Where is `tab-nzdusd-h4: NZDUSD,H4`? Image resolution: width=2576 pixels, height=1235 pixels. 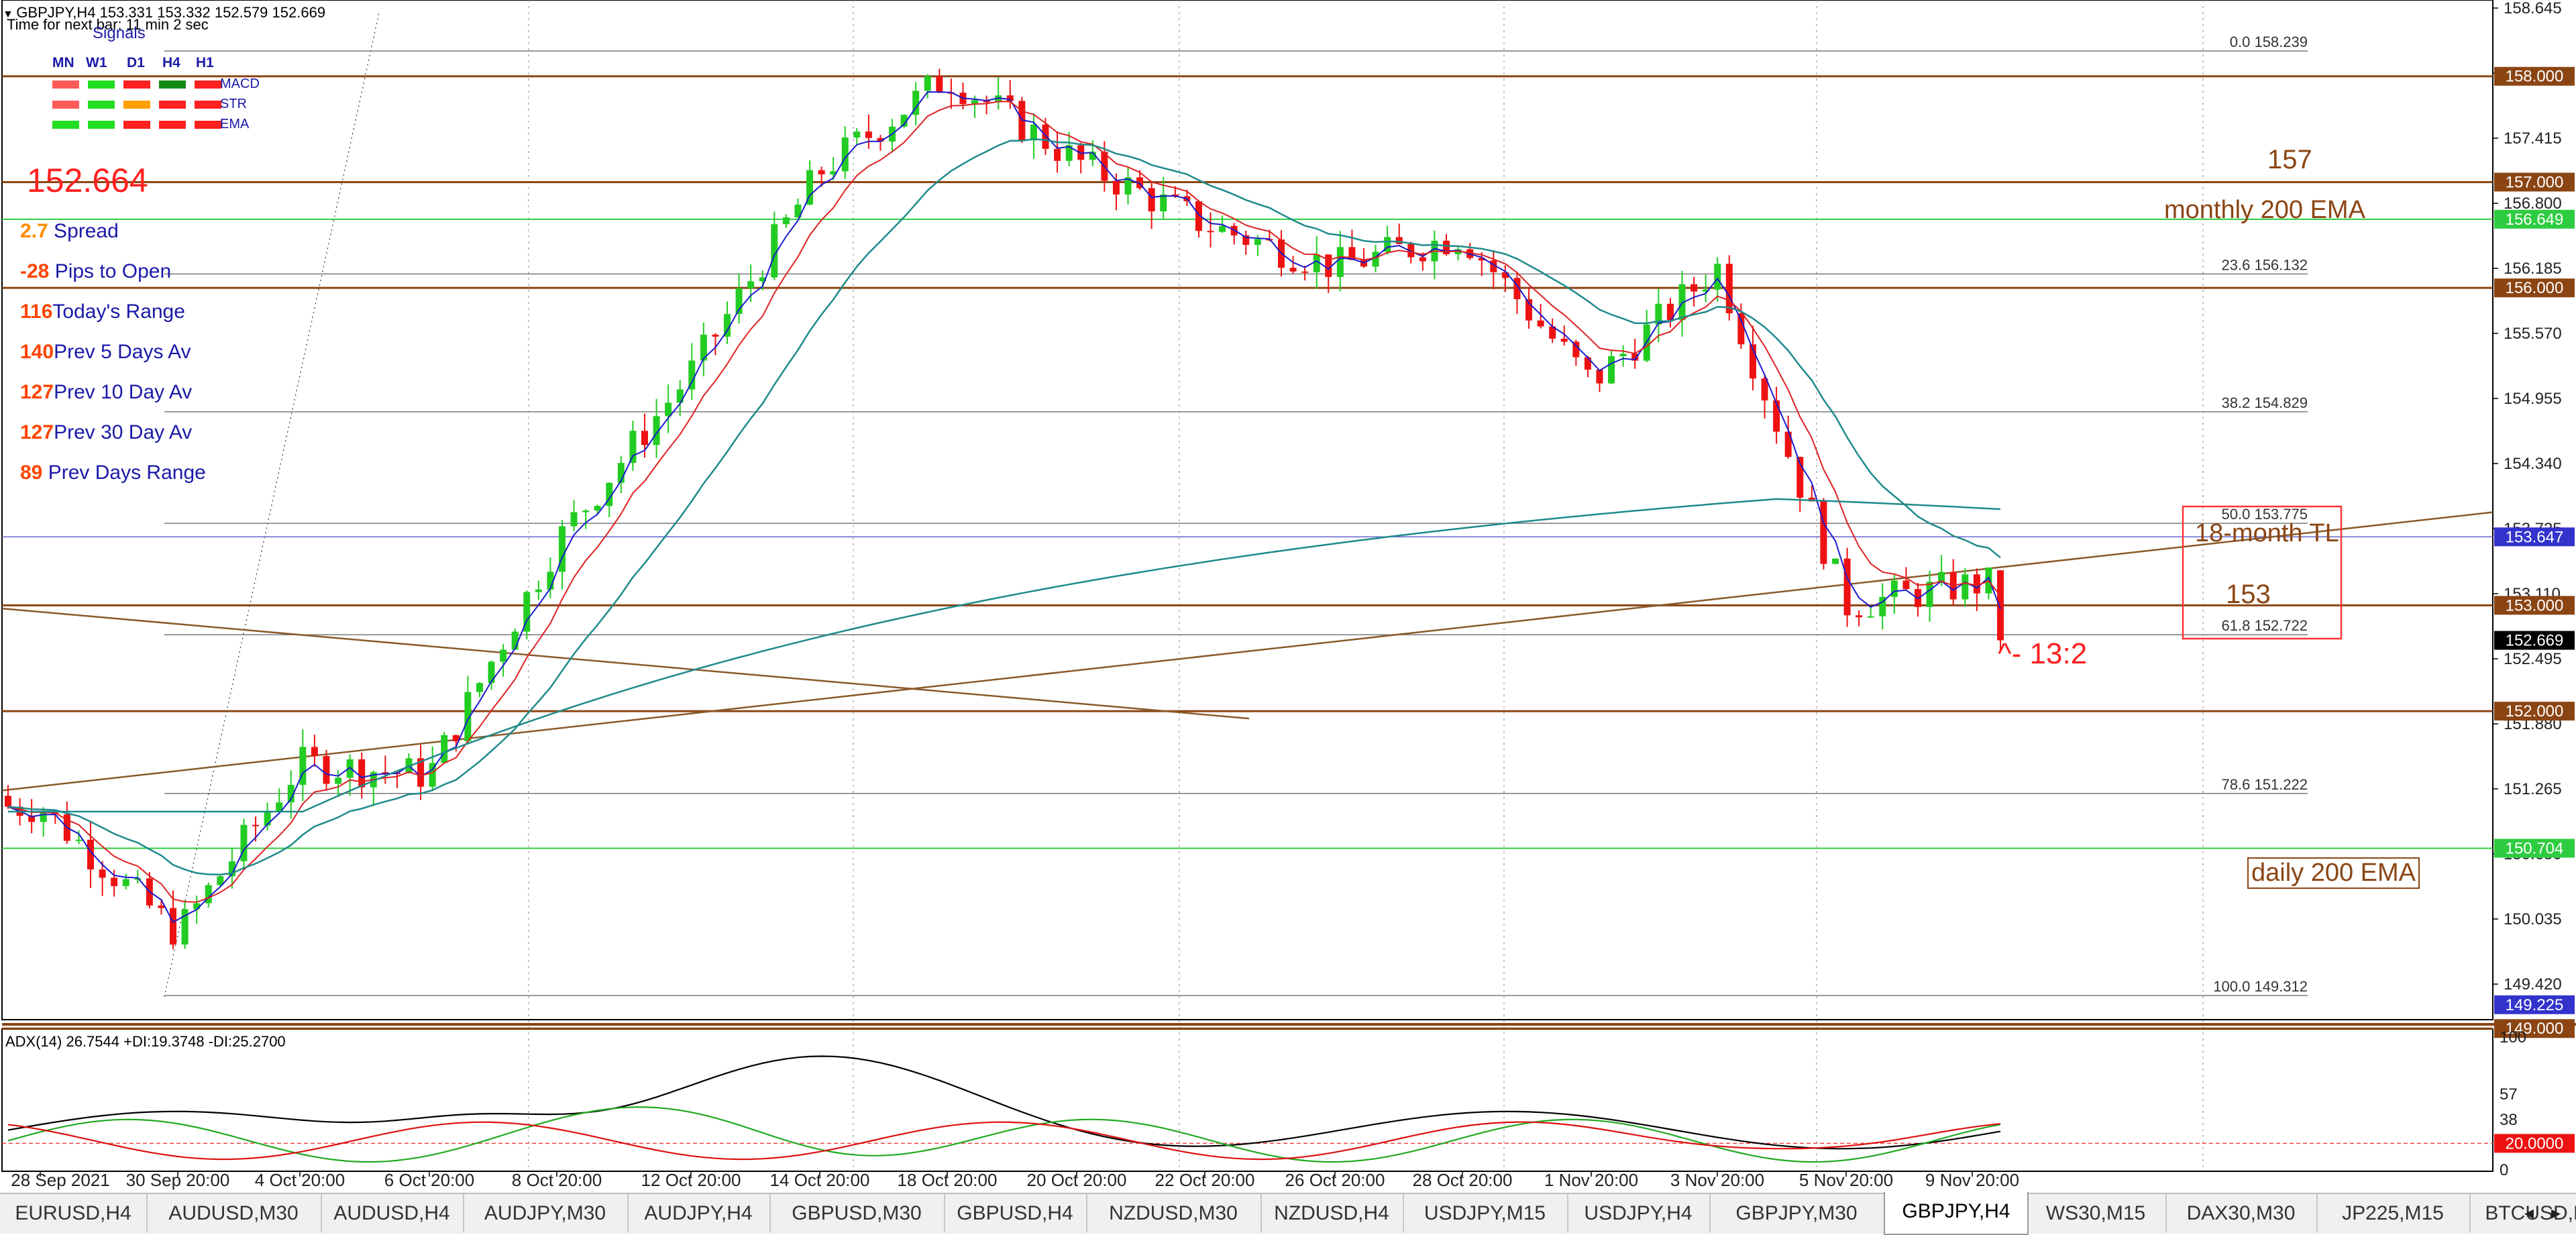
tab-nzdusd-h4: NZDUSD,H4 is located at coordinates (1332, 1213).